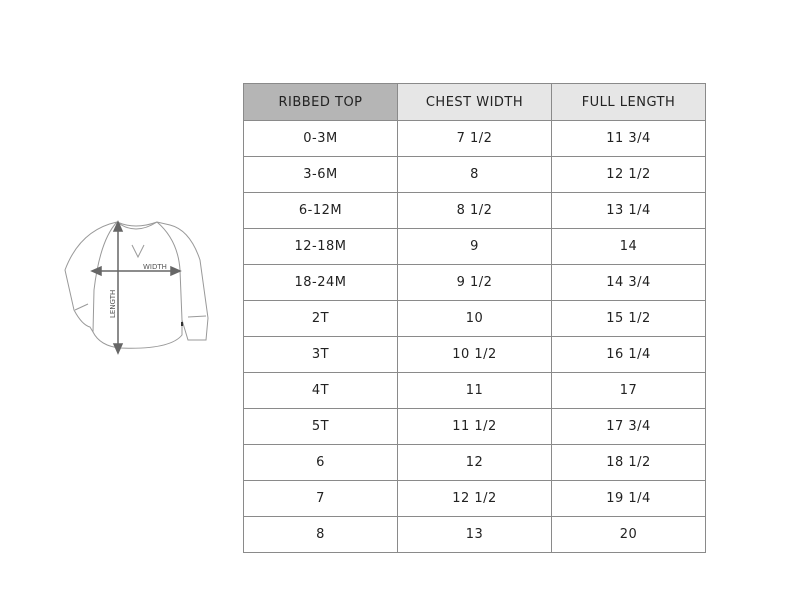 The image size is (792, 612). Describe the element at coordinates (320, 498) in the screenshot. I see `cell-size: 7` at that location.